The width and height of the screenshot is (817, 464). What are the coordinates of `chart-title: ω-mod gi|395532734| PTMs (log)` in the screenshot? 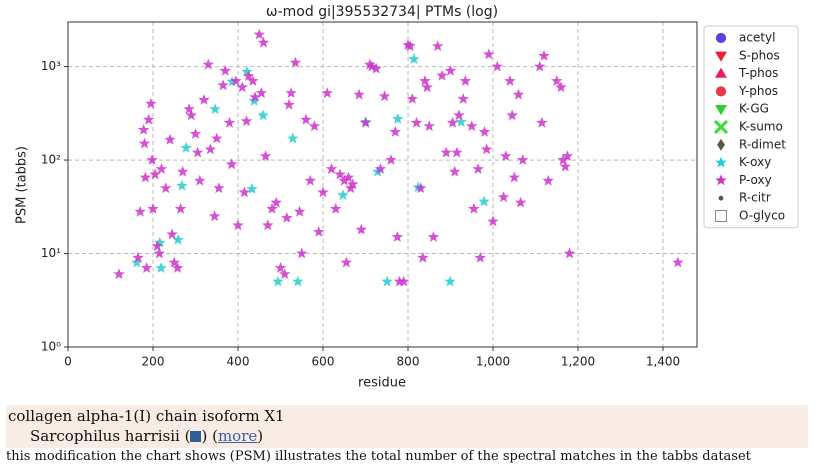 It's located at (382, 12).